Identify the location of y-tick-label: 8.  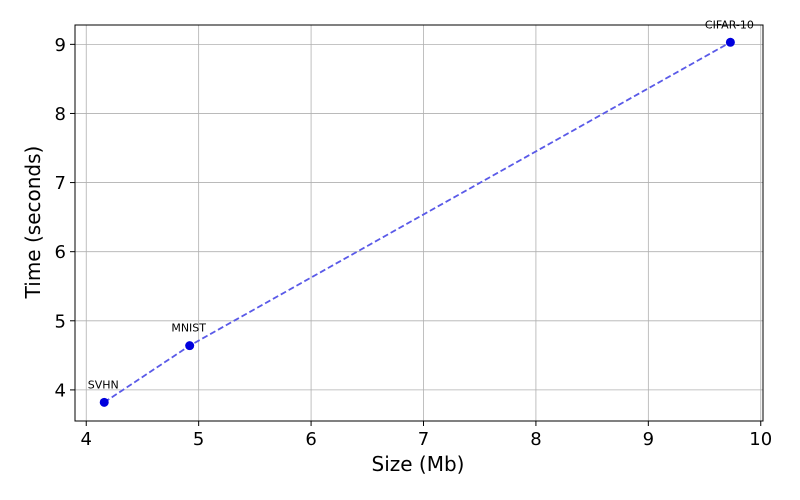
(60, 114).